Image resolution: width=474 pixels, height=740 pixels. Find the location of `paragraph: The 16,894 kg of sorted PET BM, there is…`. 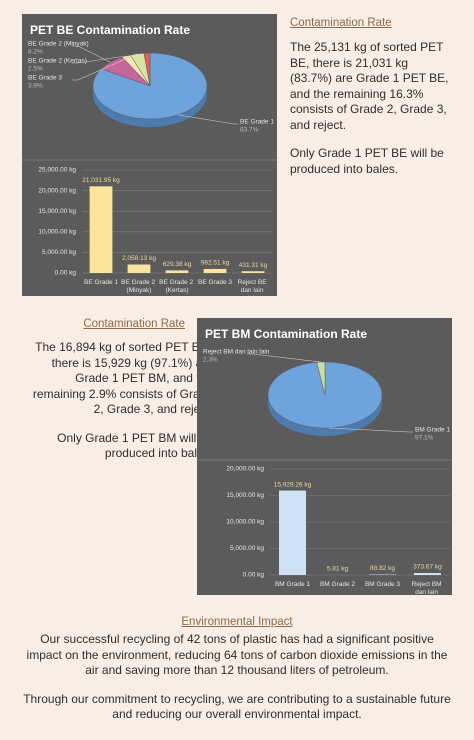

paragraph: The 16,894 kg of sorted PET BM, there is… is located at coordinates (122, 378).